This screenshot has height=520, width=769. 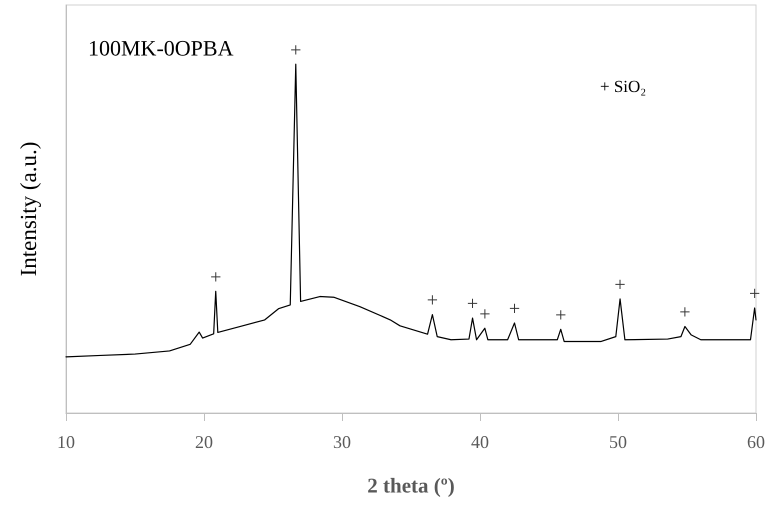 What do you see at coordinates (204, 442) in the screenshot?
I see `x-tick-label: 20` at bounding box center [204, 442].